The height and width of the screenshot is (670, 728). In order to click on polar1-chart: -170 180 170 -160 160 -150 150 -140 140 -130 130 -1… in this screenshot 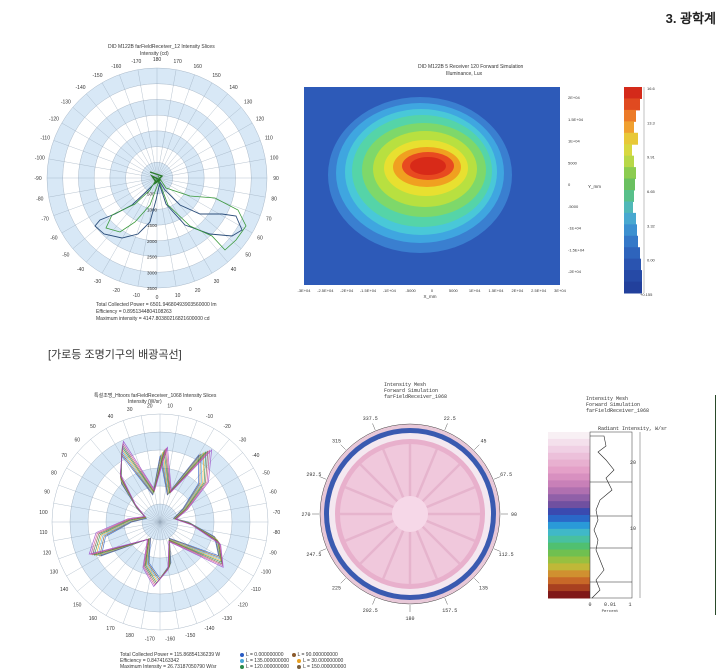, I will do `click(156, 179)`.